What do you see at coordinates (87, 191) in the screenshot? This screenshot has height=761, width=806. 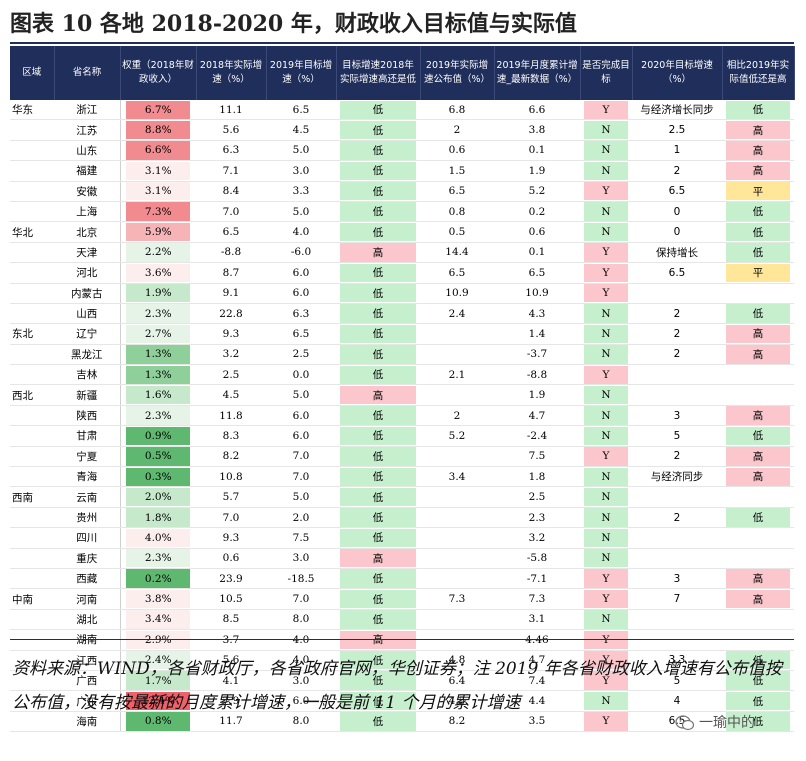 I see `cell-province: 安徽` at bounding box center [87, 191].